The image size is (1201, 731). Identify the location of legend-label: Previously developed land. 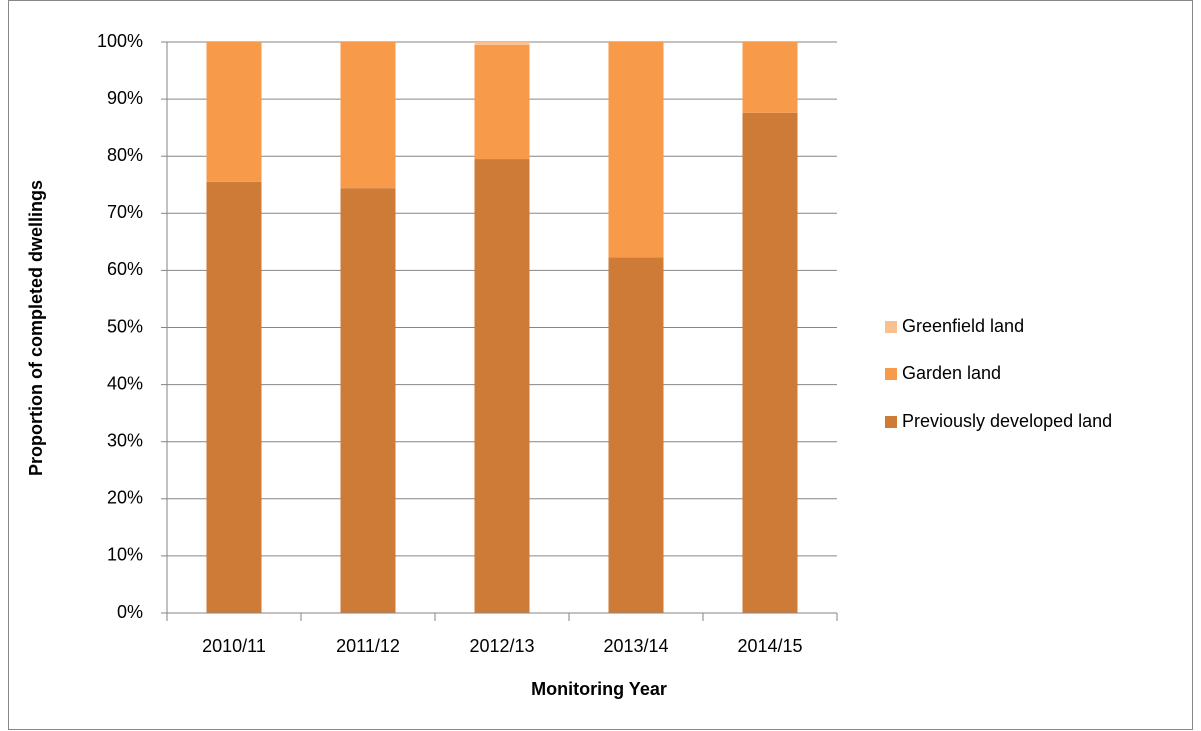
(1007, 421).